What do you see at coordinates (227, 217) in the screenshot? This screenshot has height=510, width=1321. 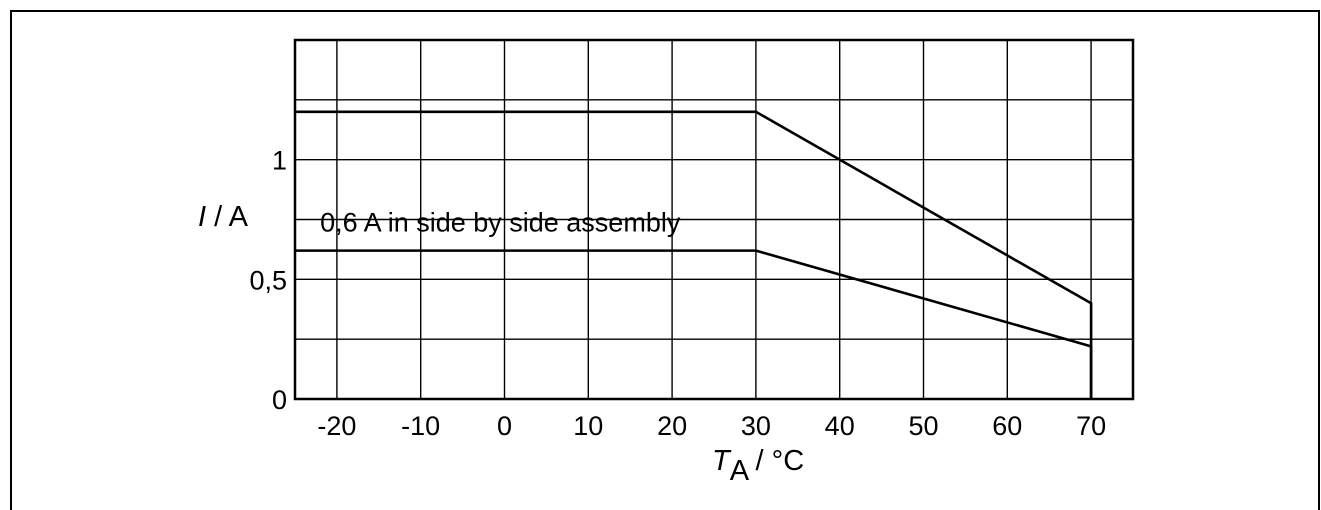 I see `y-axis-unit: / A` at bounding box center [227, 217].